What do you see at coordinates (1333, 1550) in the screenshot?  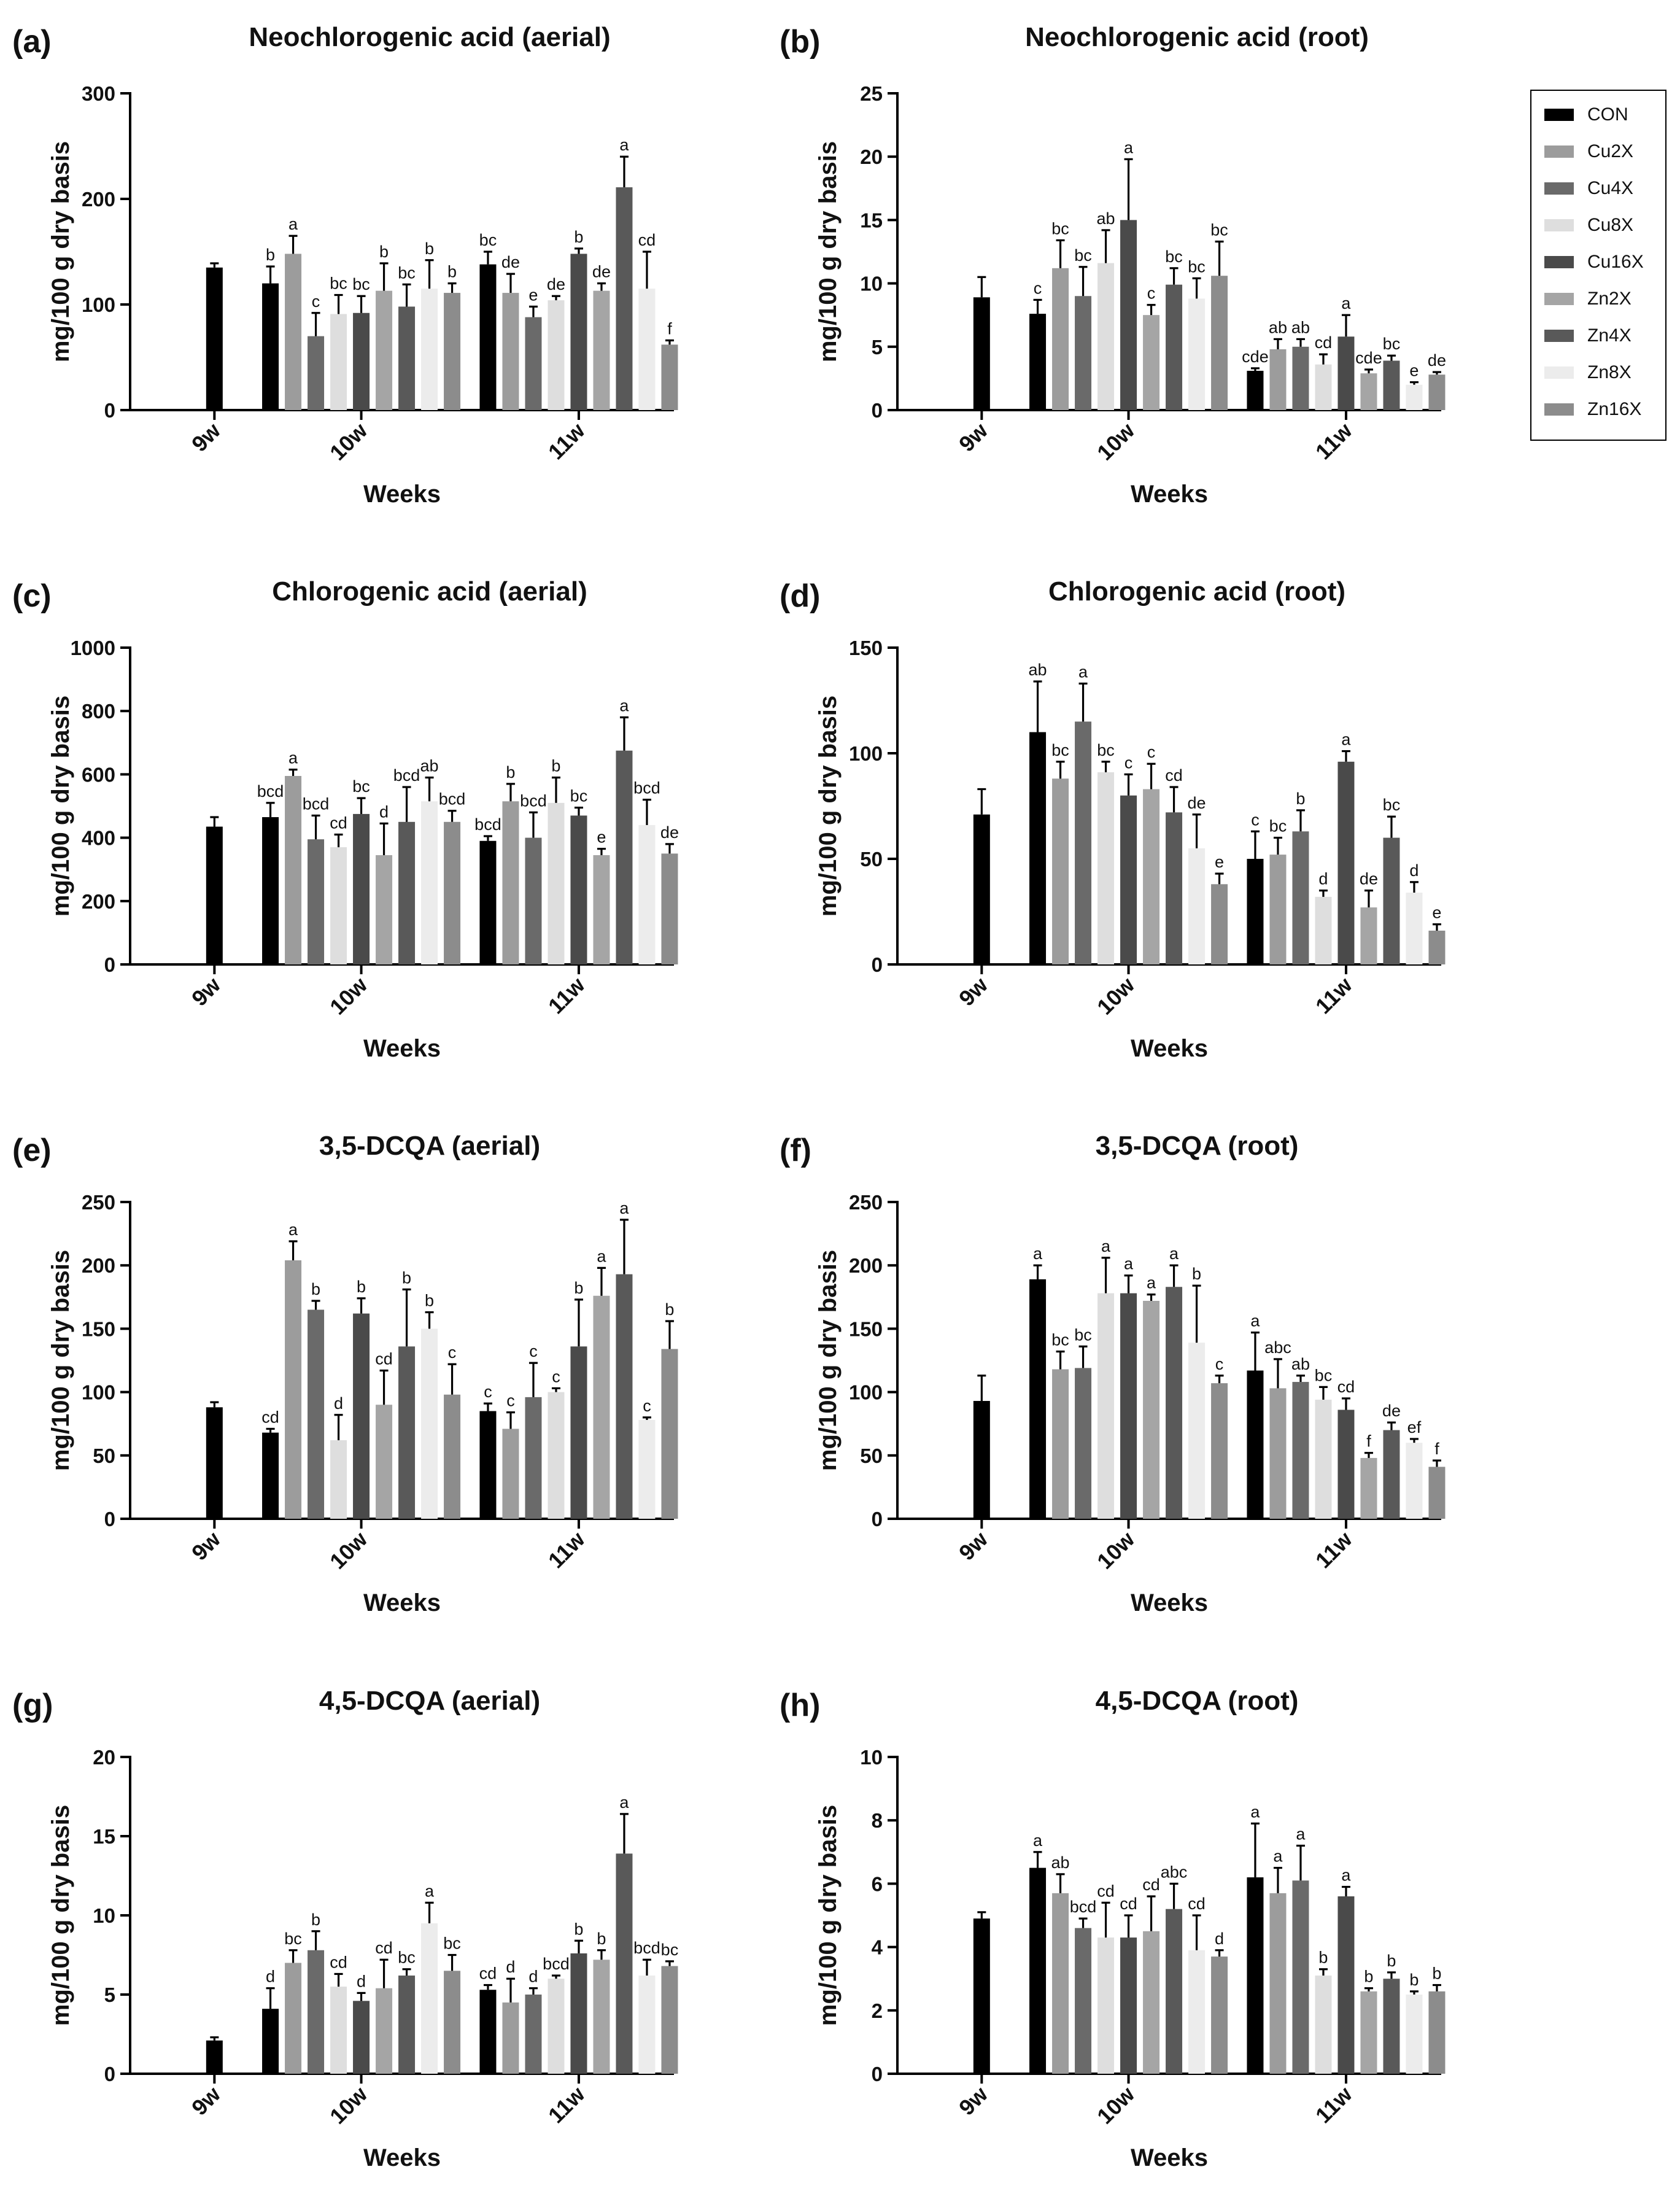 I see `x-tick-label: 11w` at bounding box center [1333, 1550].